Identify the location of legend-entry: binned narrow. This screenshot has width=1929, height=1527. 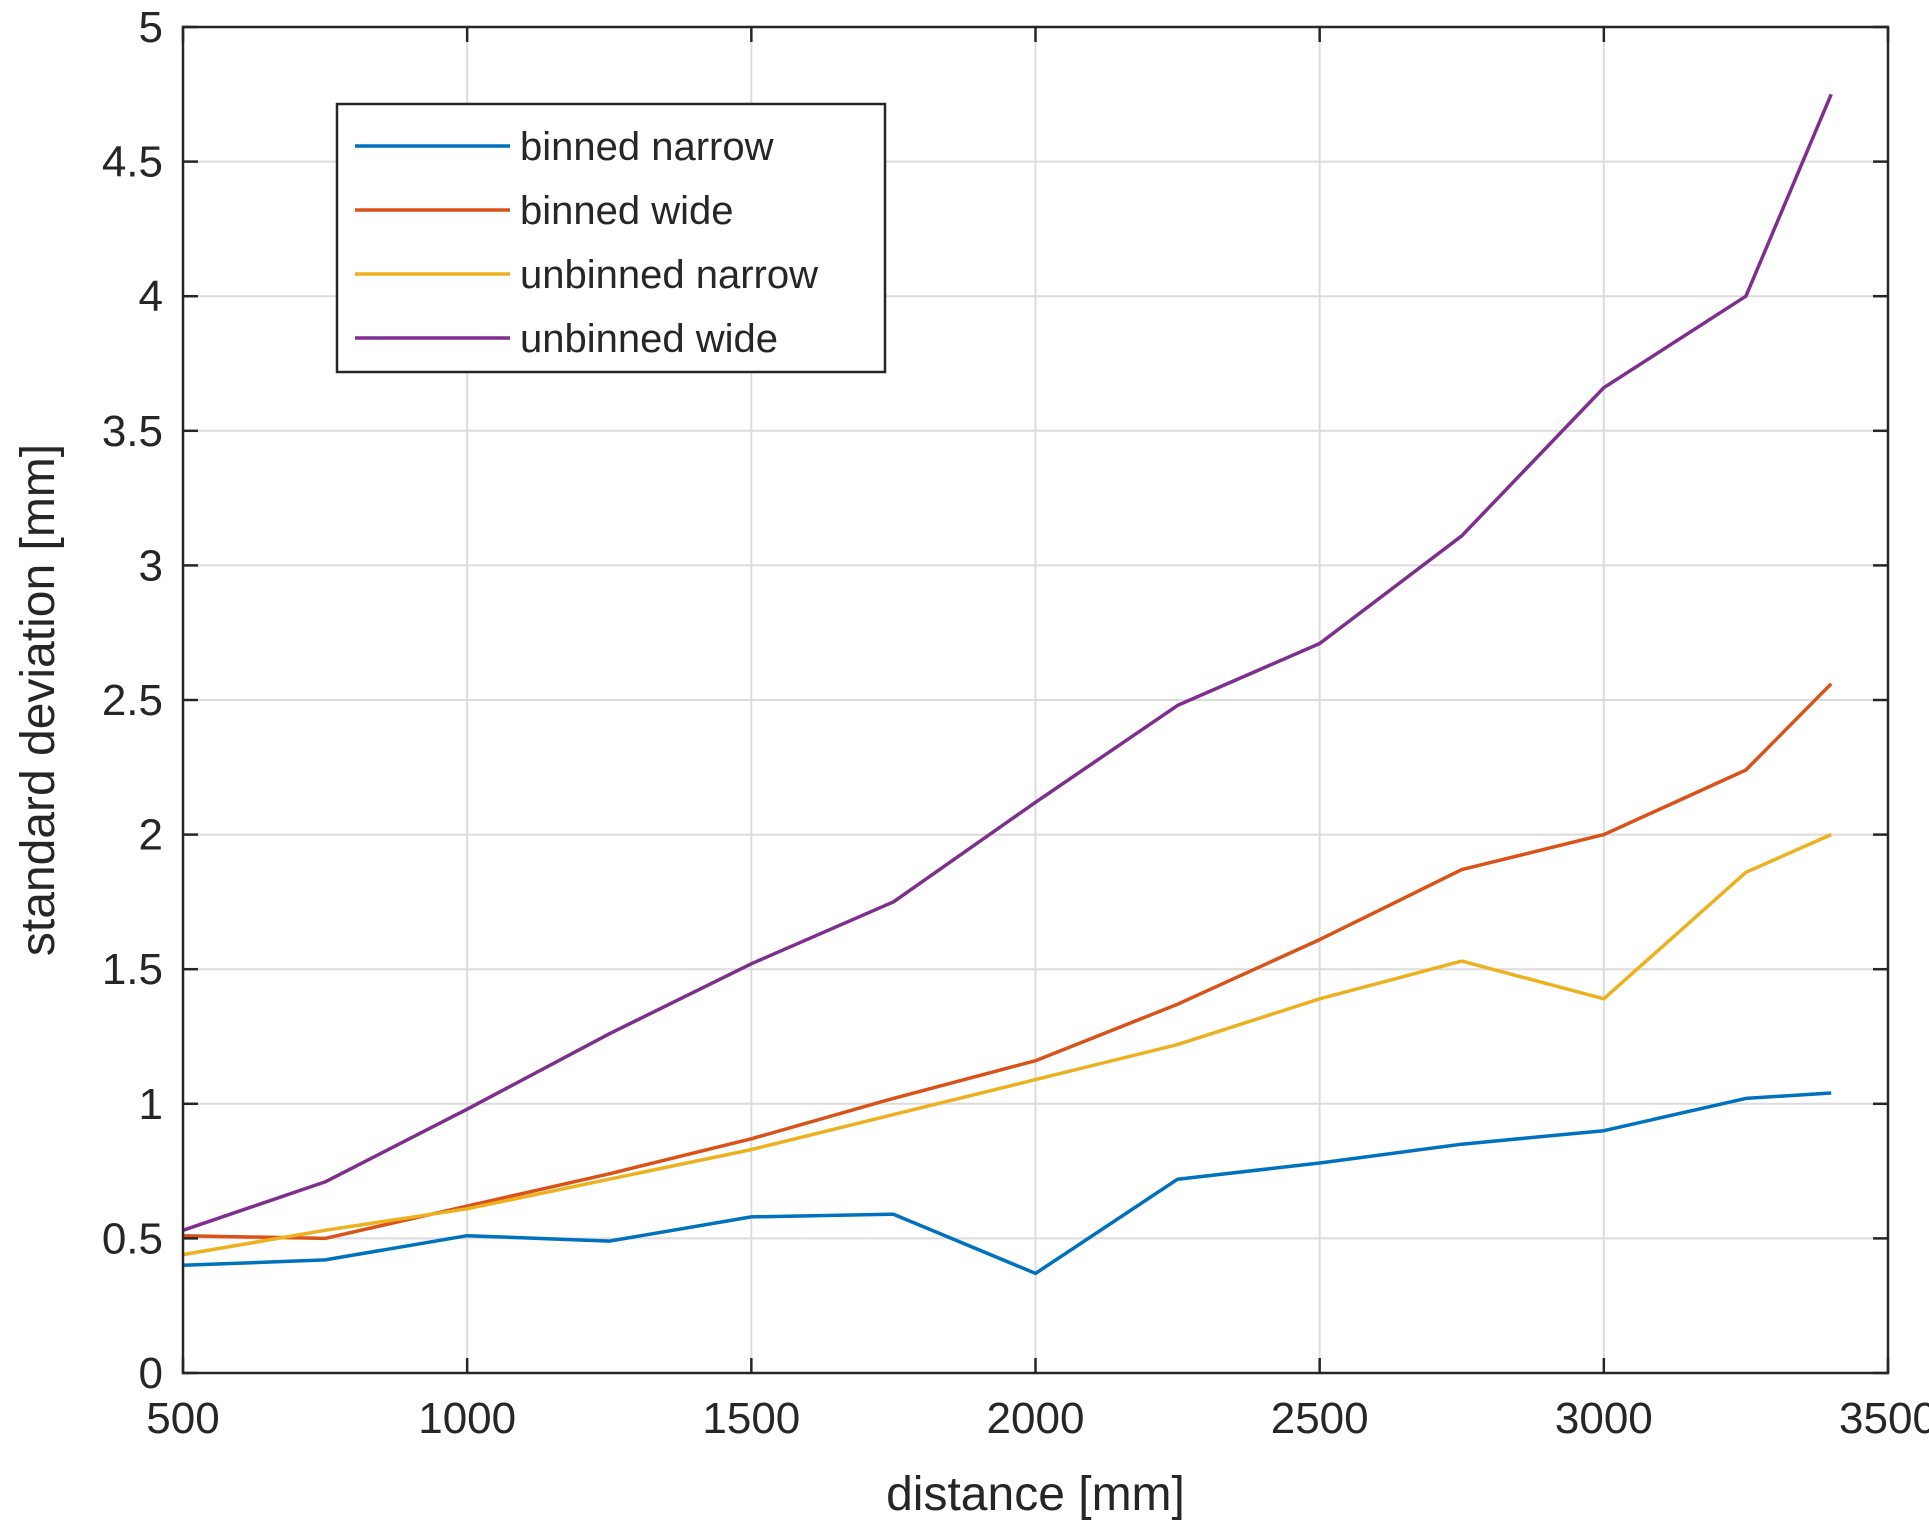
(564, 147).